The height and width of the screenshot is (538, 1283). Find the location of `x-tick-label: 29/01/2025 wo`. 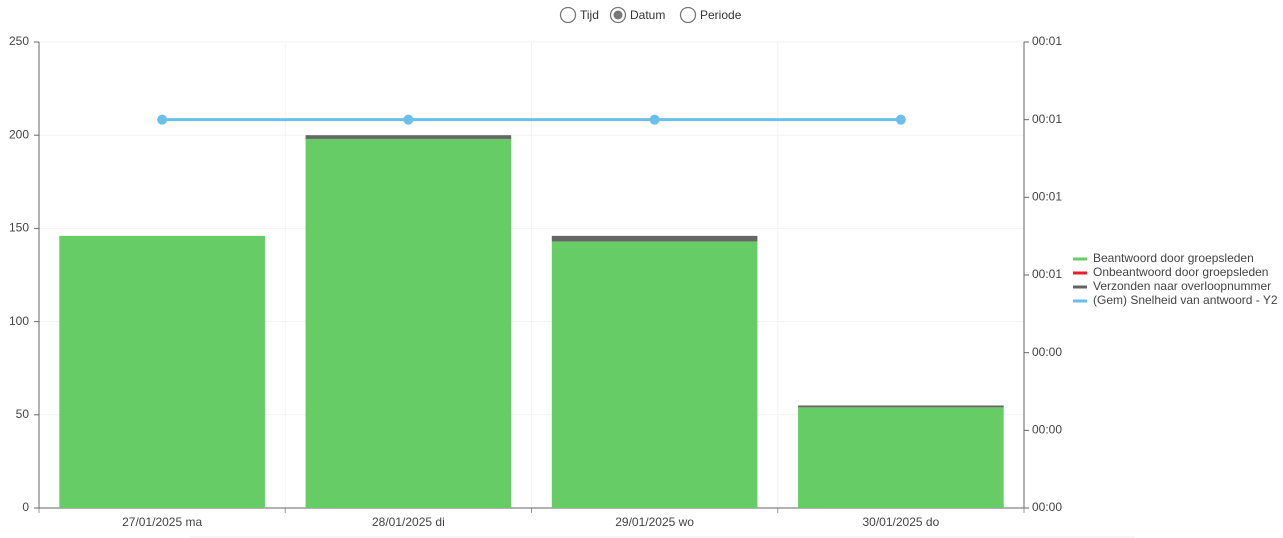

x-tick-label: 29/01/2025 wo is located at coordinates (654, 522).